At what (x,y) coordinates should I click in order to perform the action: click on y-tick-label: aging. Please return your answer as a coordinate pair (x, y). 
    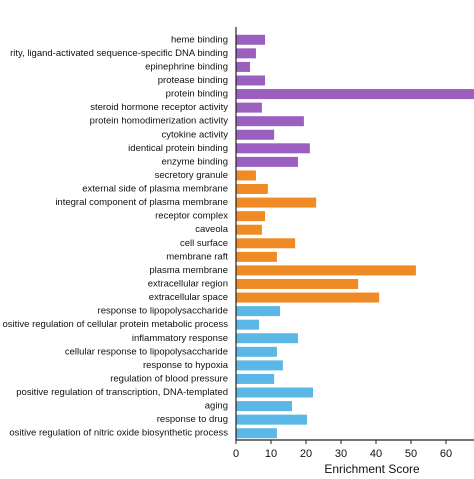
    Looking at the image, I should click on (216, 406).